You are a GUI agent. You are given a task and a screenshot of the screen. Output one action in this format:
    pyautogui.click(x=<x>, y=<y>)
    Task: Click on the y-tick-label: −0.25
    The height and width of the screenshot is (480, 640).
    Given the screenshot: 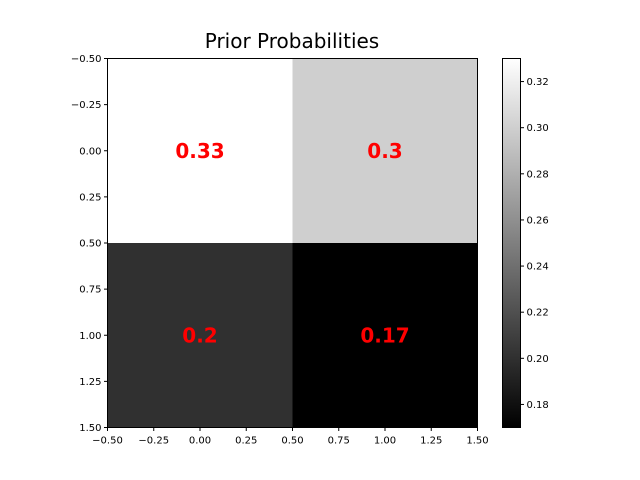 What is the action you would take?
    pyautogui.click(x=86, y=105)
    